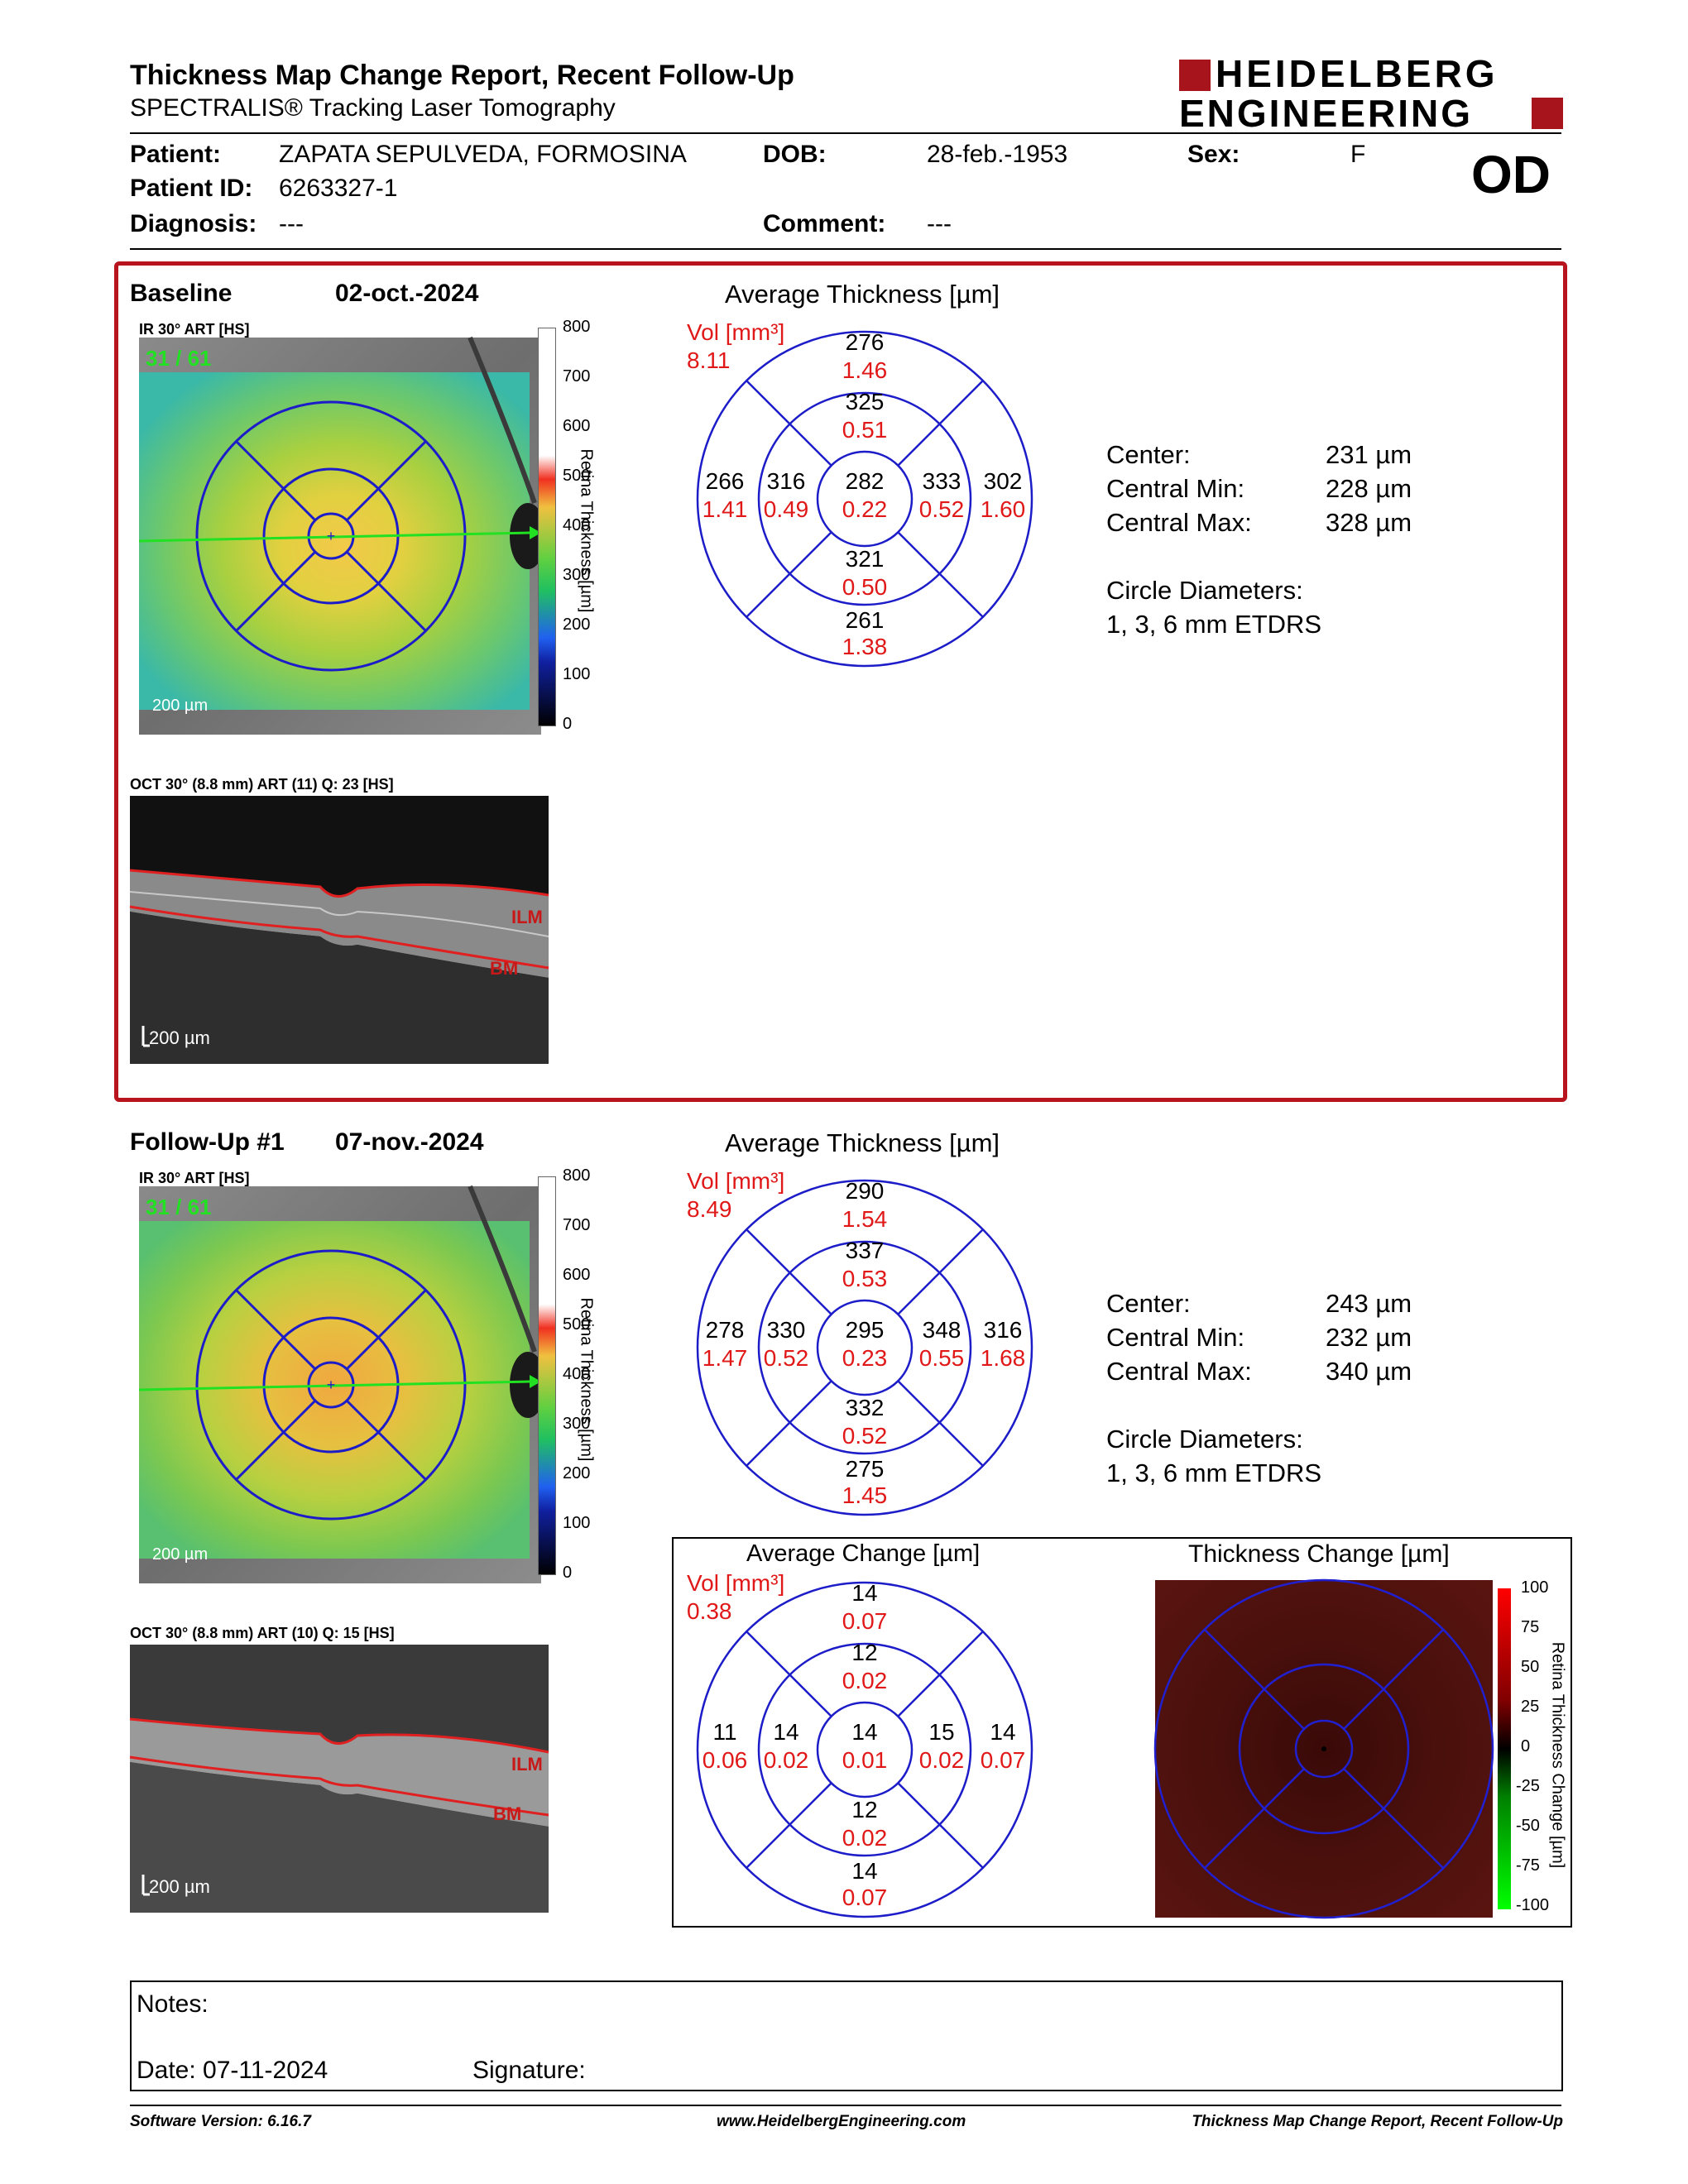 The image size is (1688, 2184). What do you see at coordinates (709, 1611) in the screenshot?
I see `change-vol-total: 0.38` at bounding box center [709, 1611].